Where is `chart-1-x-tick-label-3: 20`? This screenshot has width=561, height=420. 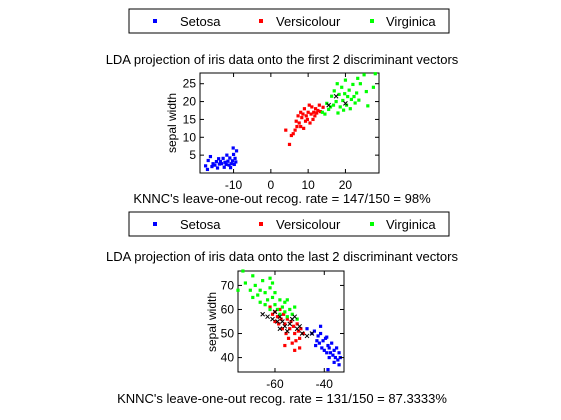
chart-1-x-tick-label-3: 20 is located at coordinates (346, 185).